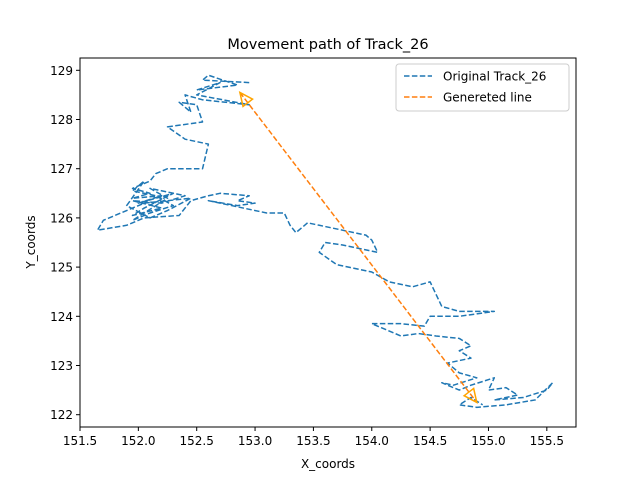 The width and height of the screenshot is (640, 480). I want to click on generated-line-end-arrow, so click(470, 395).